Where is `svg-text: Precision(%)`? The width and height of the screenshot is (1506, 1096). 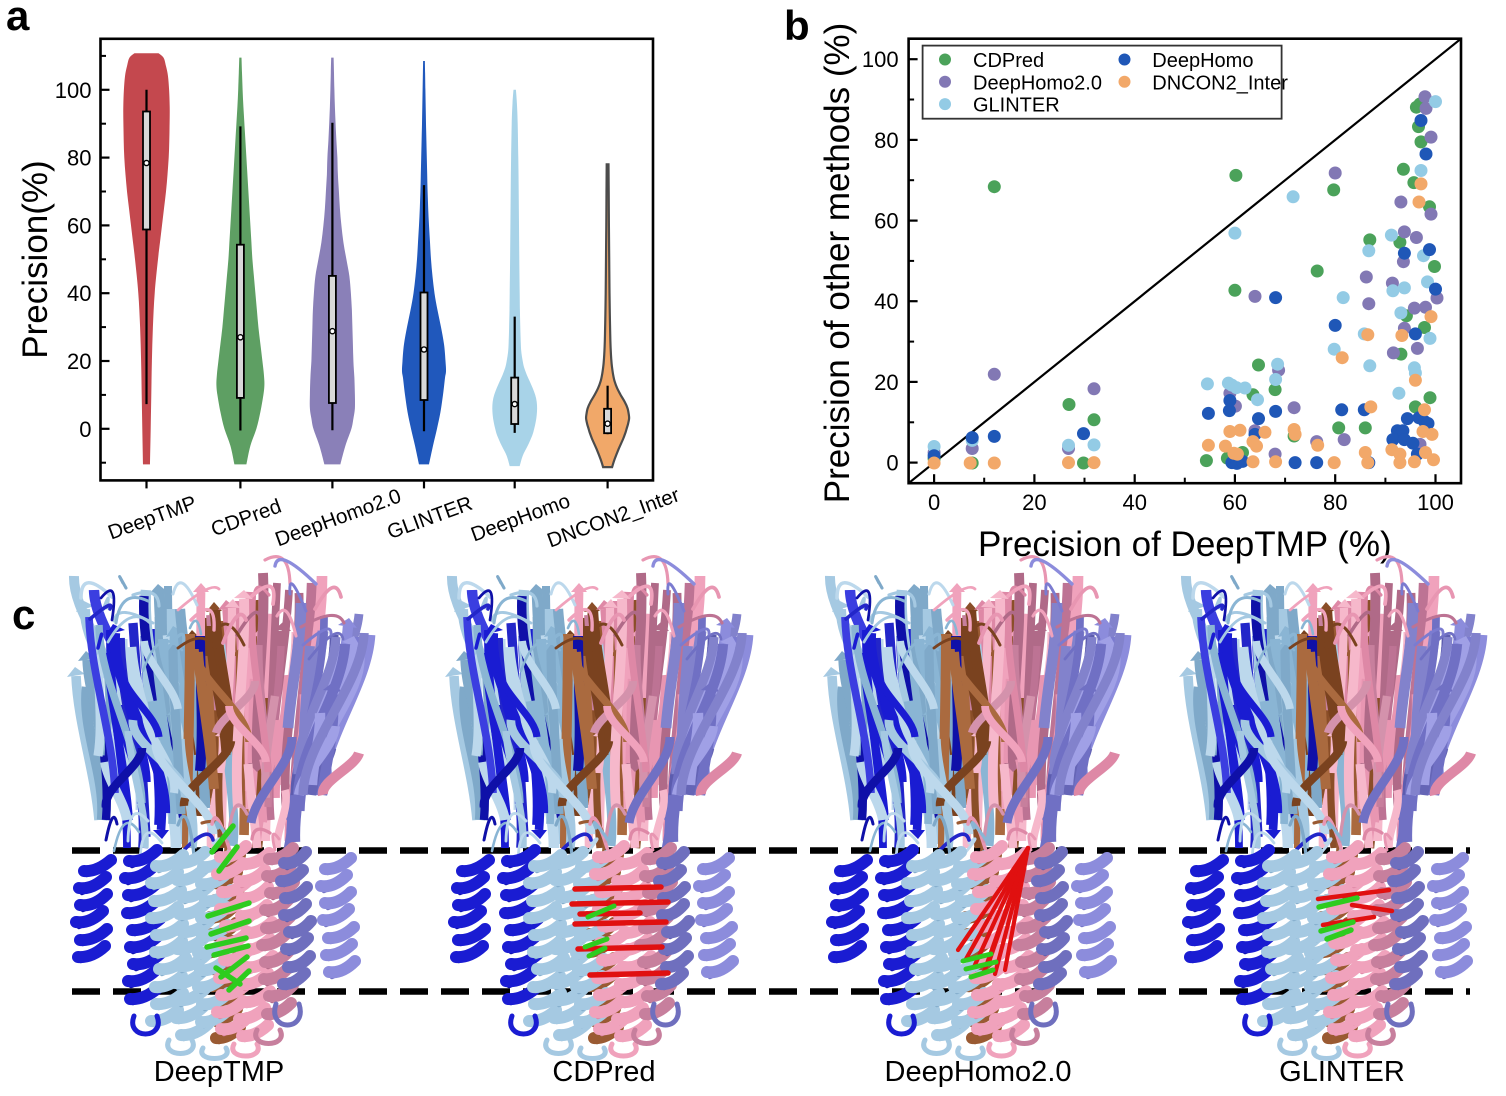
svg-text: Precision(%) is located at coordinates (35, 259).